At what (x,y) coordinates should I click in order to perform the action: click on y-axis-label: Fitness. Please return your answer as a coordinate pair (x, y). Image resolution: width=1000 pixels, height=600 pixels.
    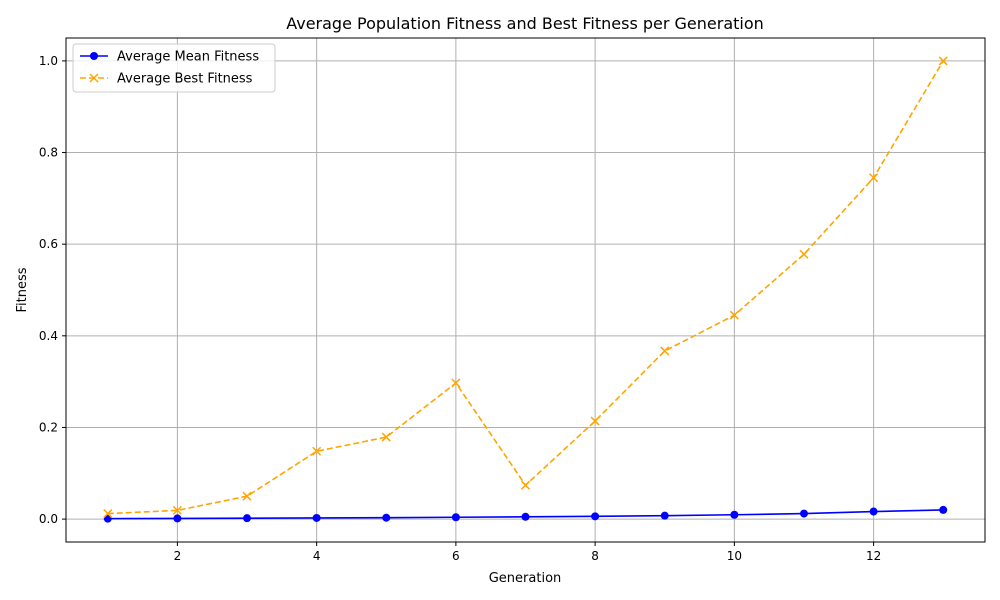
    Looking at the image, I should click on (22, 289).